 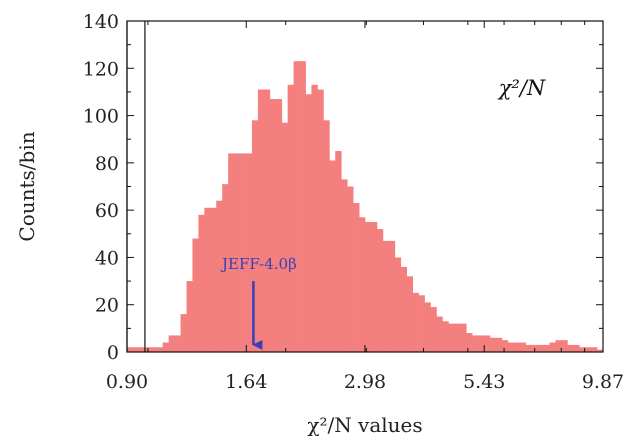 I want to click on x-tick-label: 1.64, so click(x=246, y=382).